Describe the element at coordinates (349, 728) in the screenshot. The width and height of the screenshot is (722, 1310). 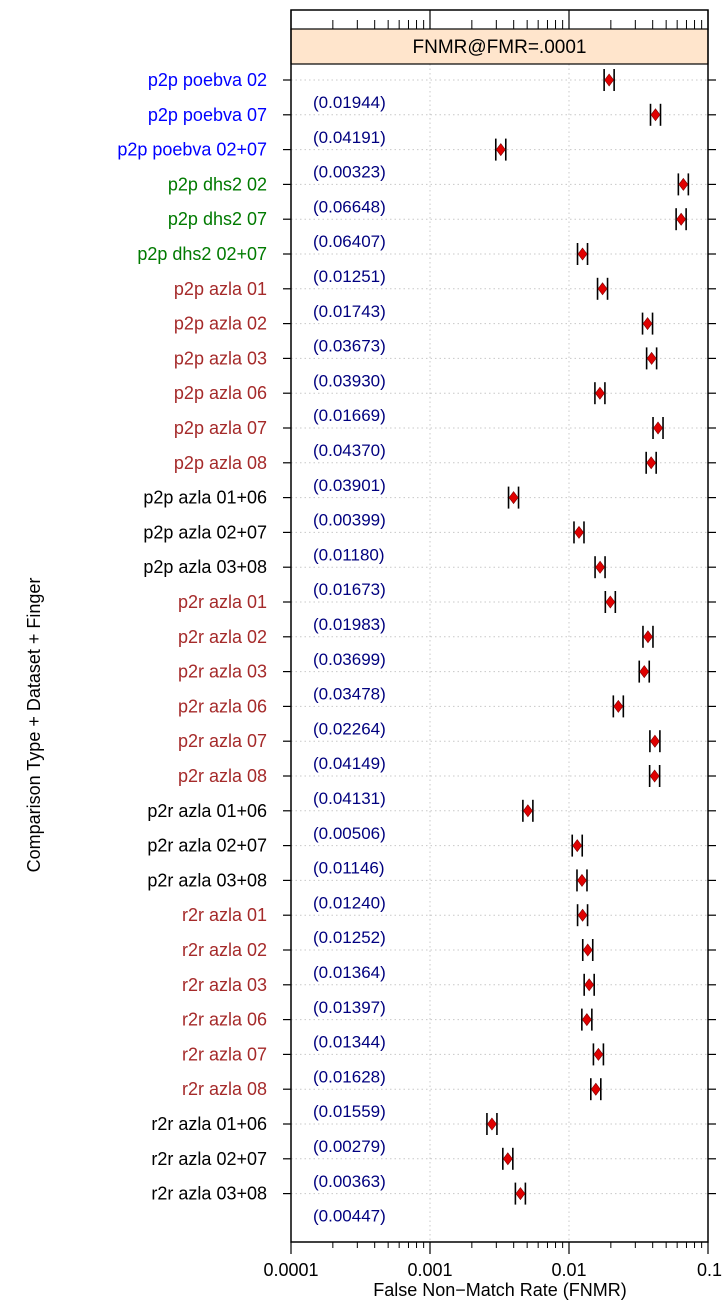
I see `value-label: (0.02264)` at that location.